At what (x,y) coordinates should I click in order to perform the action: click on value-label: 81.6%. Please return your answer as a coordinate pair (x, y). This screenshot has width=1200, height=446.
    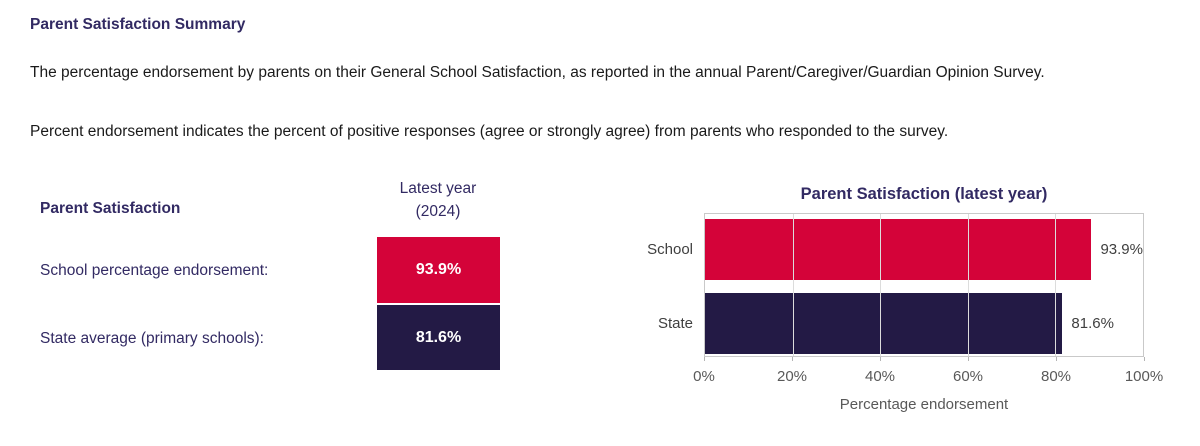
    Looking at the image, I should click on (1092, 323).